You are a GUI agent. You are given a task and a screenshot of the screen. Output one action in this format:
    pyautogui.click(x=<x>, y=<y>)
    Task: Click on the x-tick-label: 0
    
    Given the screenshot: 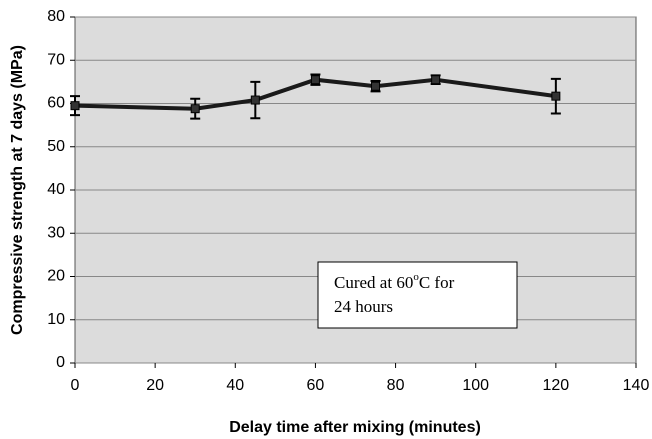 What is the action you would take?
    pyautogui.click(x=75, y=385)
    